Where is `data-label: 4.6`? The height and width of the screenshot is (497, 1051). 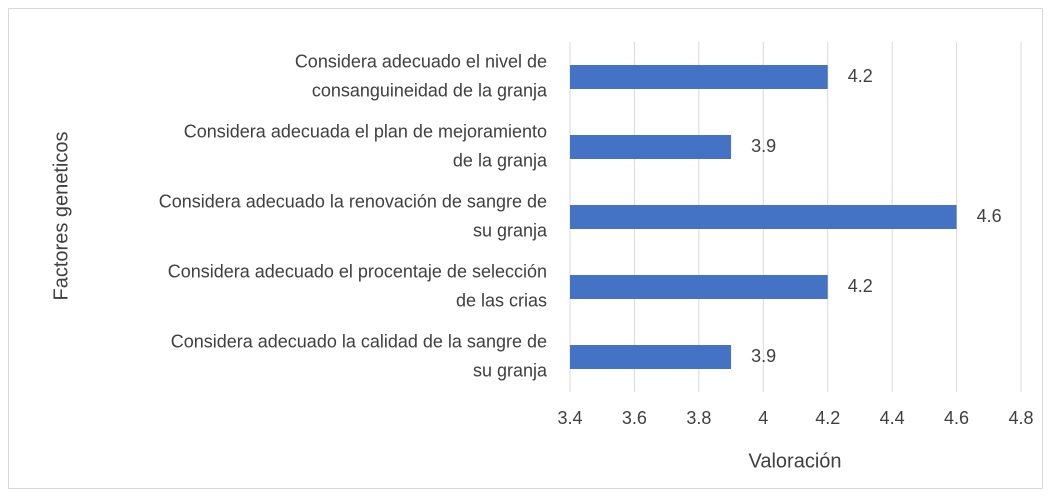
data-label: 4.6 is located at coordinates (989, 216).